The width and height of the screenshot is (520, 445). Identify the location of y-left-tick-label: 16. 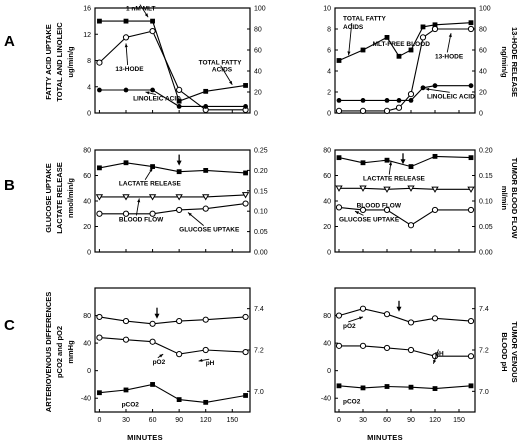
(87, 9).